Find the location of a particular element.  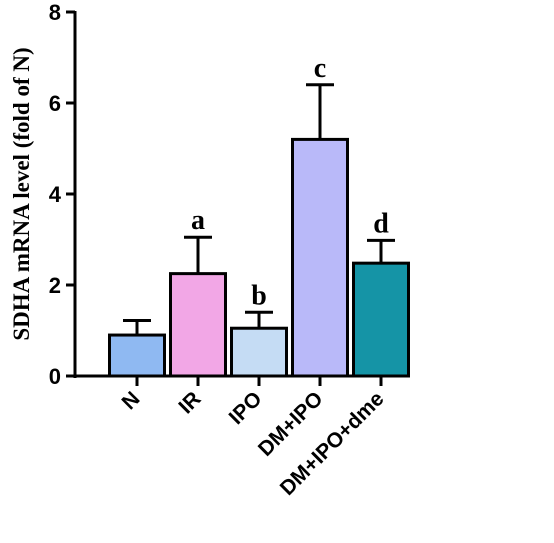

y-tick-label: 0 is located at coordinates (55, 376).